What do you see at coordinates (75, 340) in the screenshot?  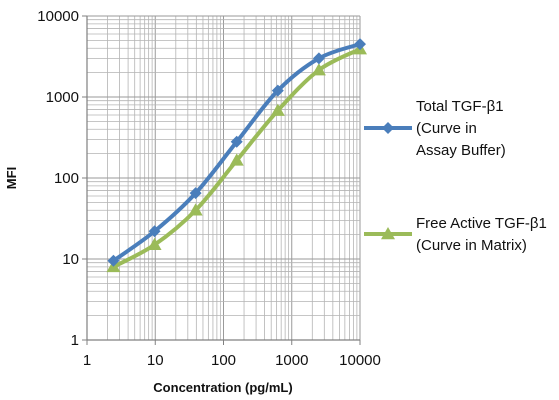 I see `y-tick-label: 1` at bounding box center [75, 340].